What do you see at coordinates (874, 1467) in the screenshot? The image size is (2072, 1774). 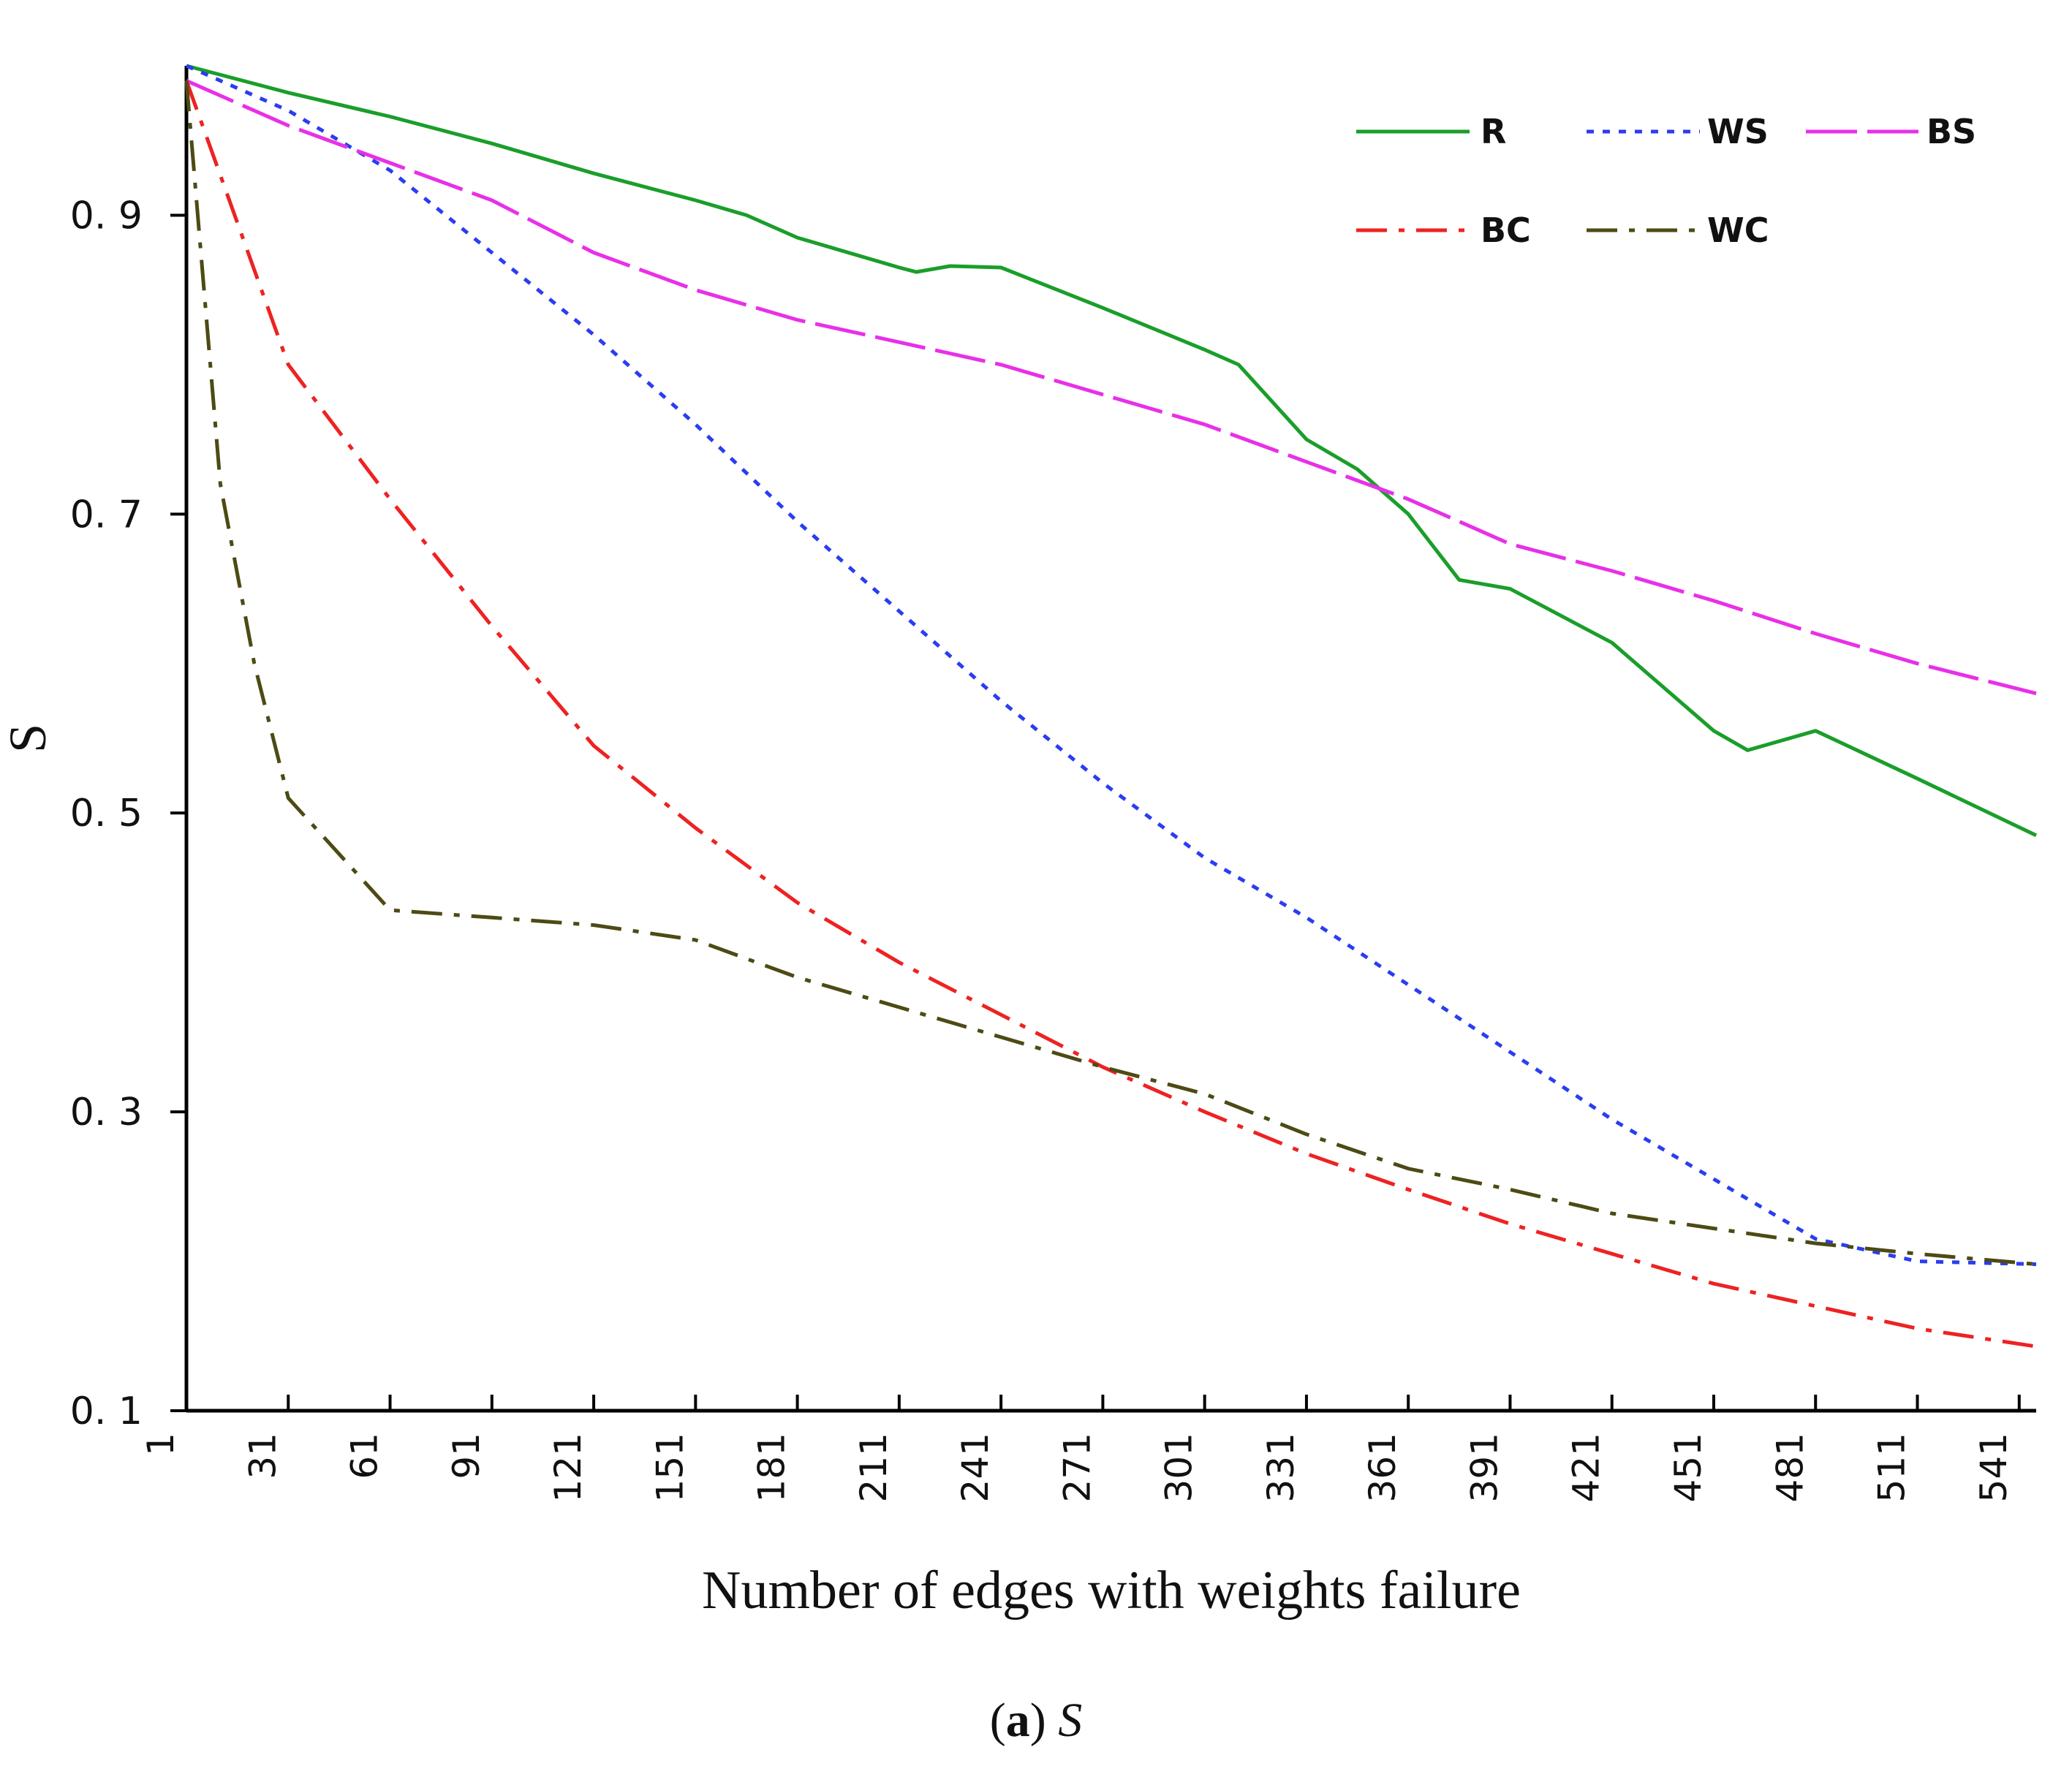 I see `x-tick-label: 211` at bounding box center [874, 1467].